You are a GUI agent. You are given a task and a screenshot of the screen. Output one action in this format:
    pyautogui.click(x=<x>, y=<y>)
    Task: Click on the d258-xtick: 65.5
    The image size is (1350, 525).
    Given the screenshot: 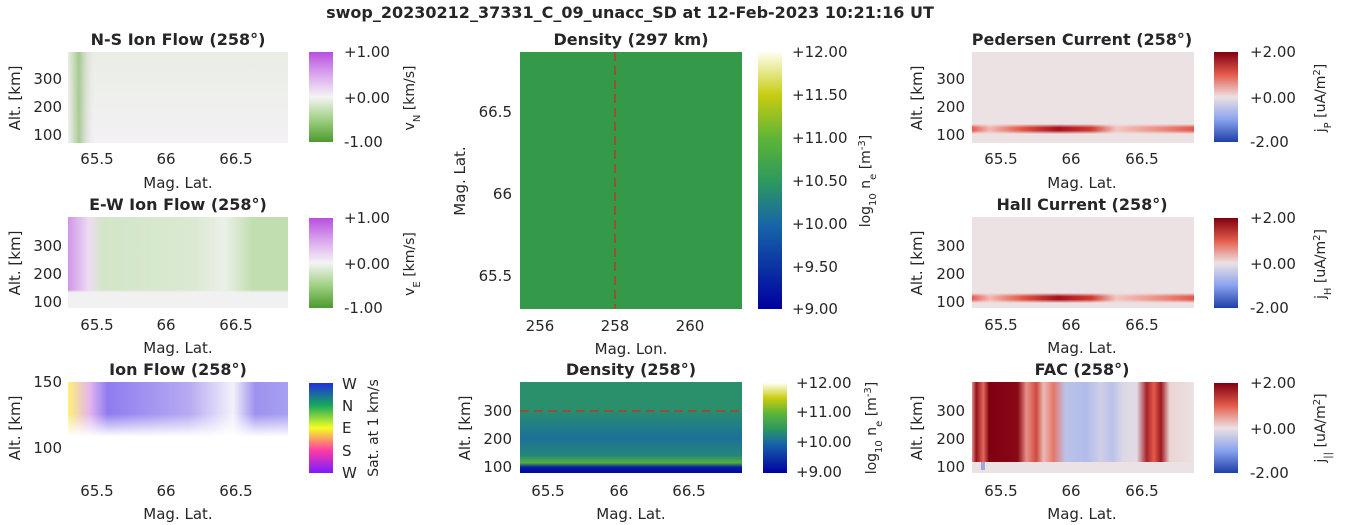 What is the action you would take?
    pyautogui.click(x=547, y=491)
    